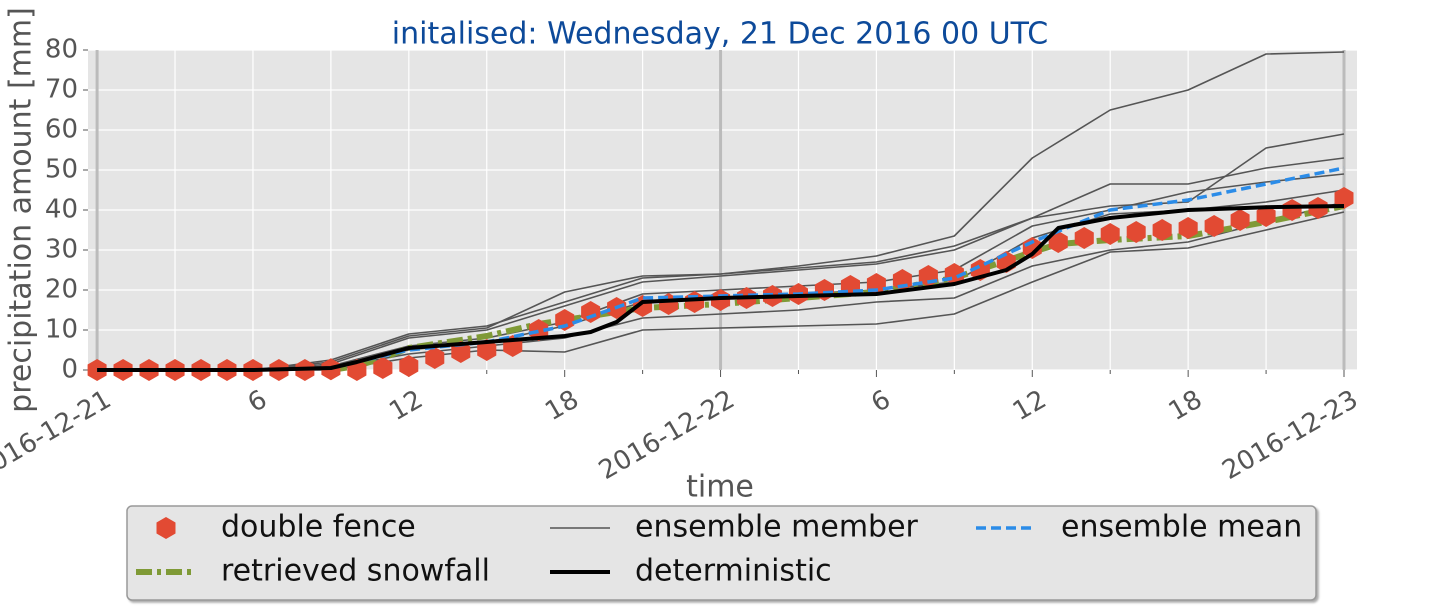 The width and height of the screenshot is (1431, 607). I want to click on y-tick-label: 20, so click(61, 290).